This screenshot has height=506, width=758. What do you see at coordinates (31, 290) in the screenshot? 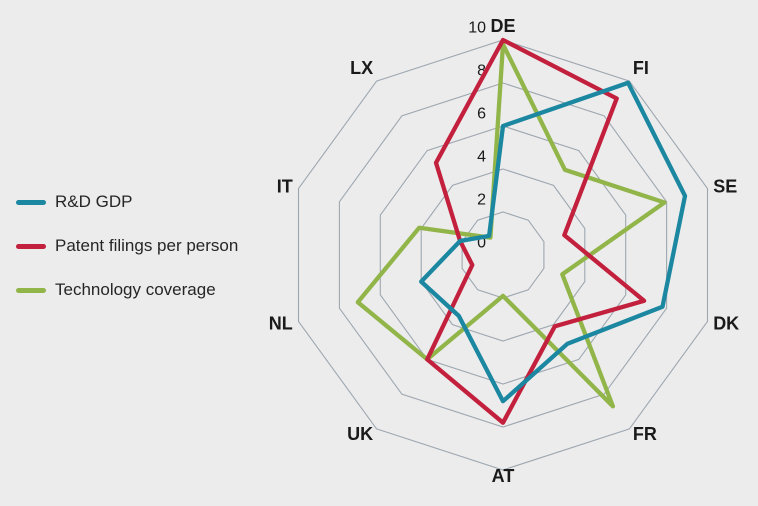
I see `legend-swatch-technology-coverage` at bounding box center [31, 290].